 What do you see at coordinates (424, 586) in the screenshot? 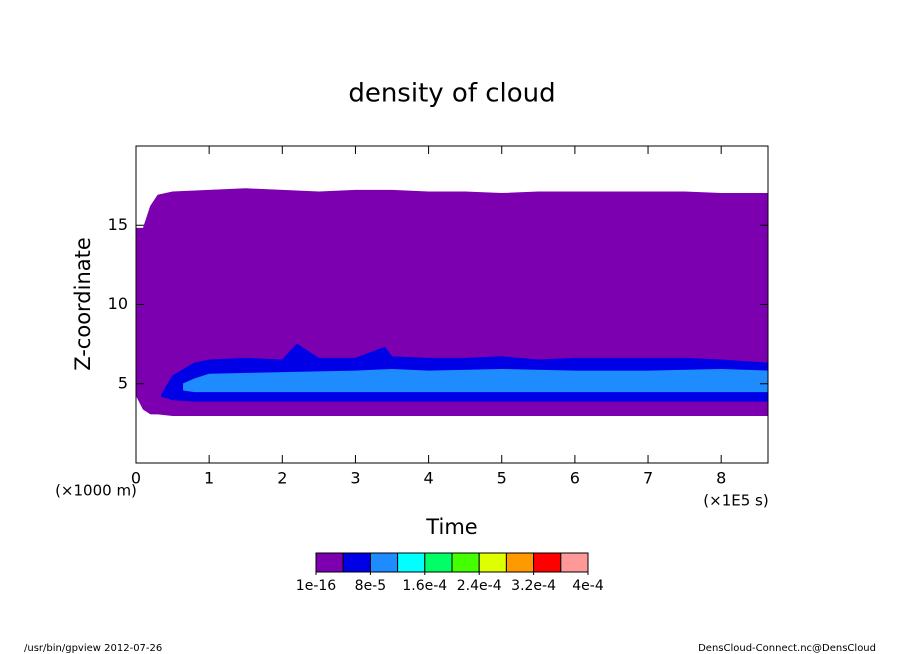
I see `colorbar-tick-label: 1.6e-4` at bounding box center [424, 586].